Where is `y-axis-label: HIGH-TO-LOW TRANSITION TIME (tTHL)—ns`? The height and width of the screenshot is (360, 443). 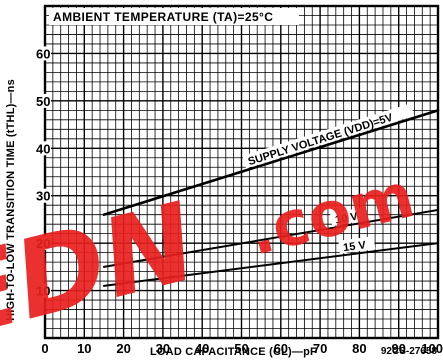 y-axis-label: HIGH-TO-LOW TRANSITION TIME (tTHL)—ns is located at coordinates (11, 200).